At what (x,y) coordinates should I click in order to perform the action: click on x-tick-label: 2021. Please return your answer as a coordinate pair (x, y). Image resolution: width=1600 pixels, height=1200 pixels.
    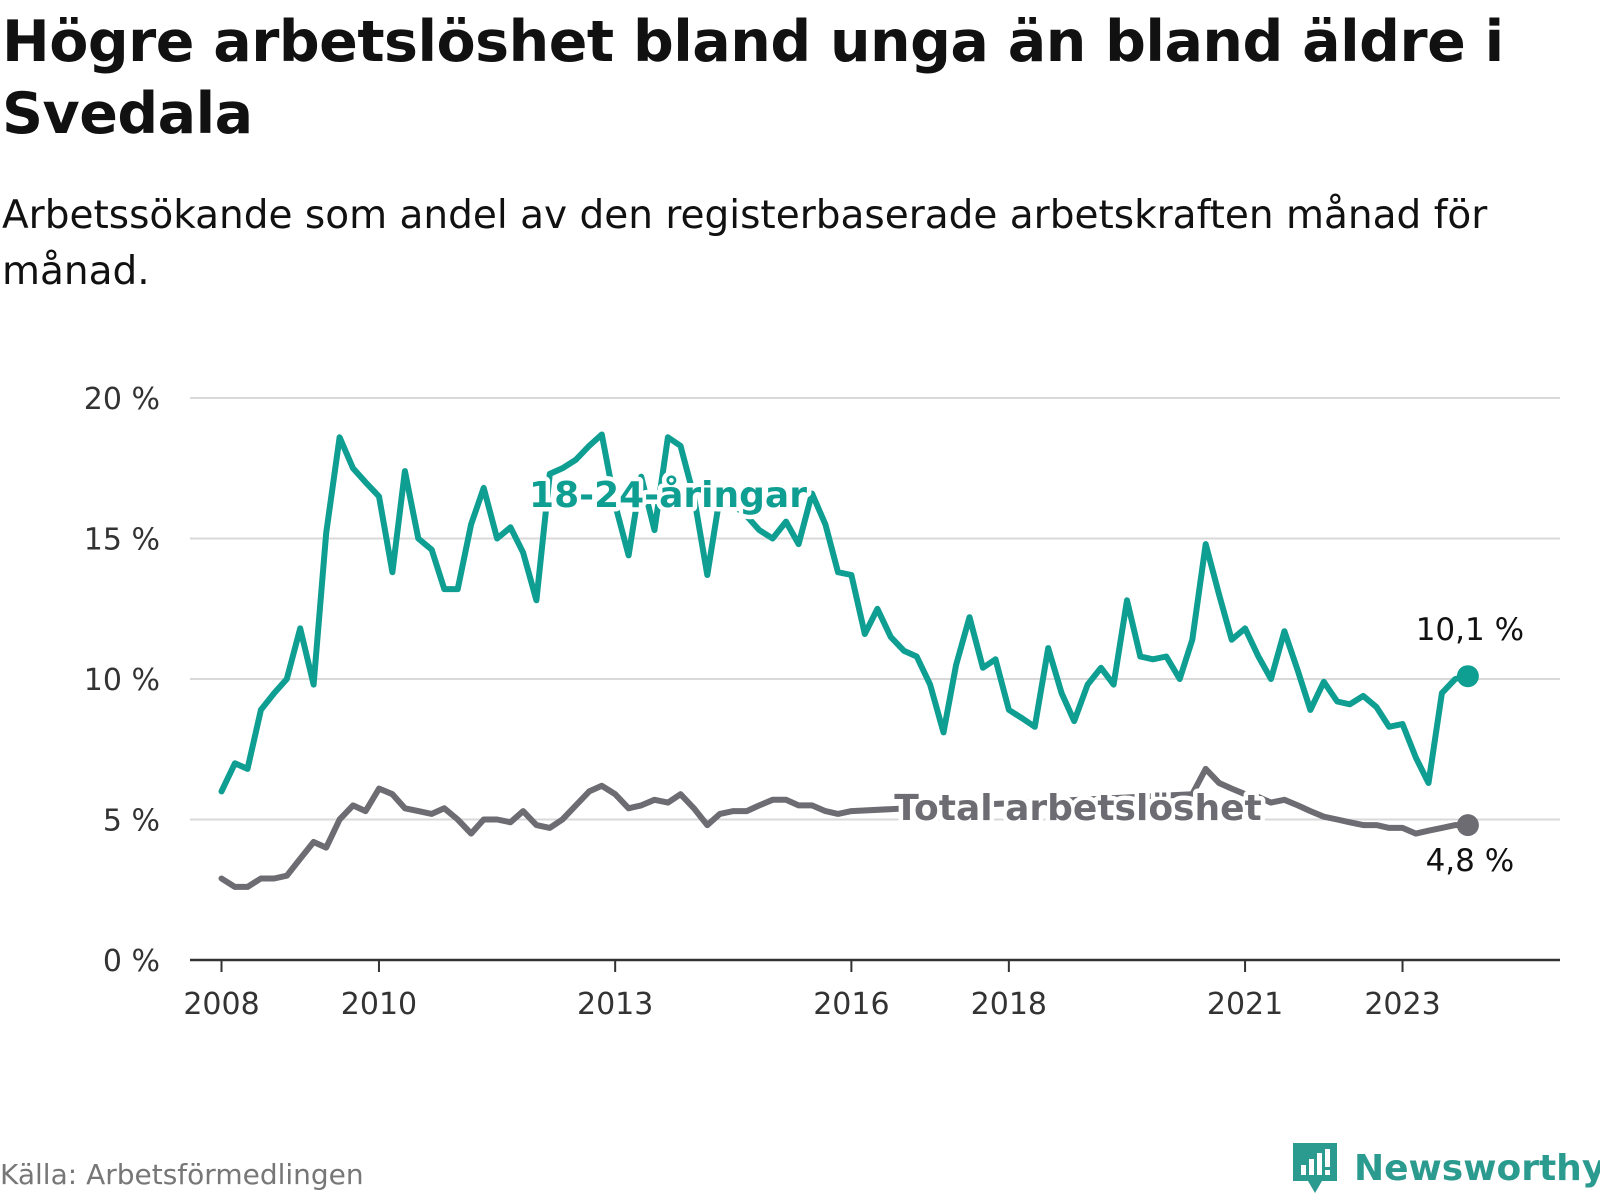
    Looking at the image, I should click on (1245, 1004).